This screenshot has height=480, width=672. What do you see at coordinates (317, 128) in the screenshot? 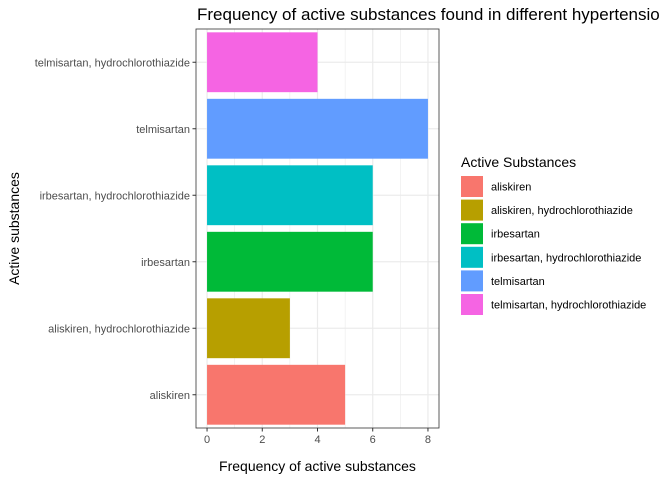
I see `bar-telmisartan` at bounding box center [317, 128].